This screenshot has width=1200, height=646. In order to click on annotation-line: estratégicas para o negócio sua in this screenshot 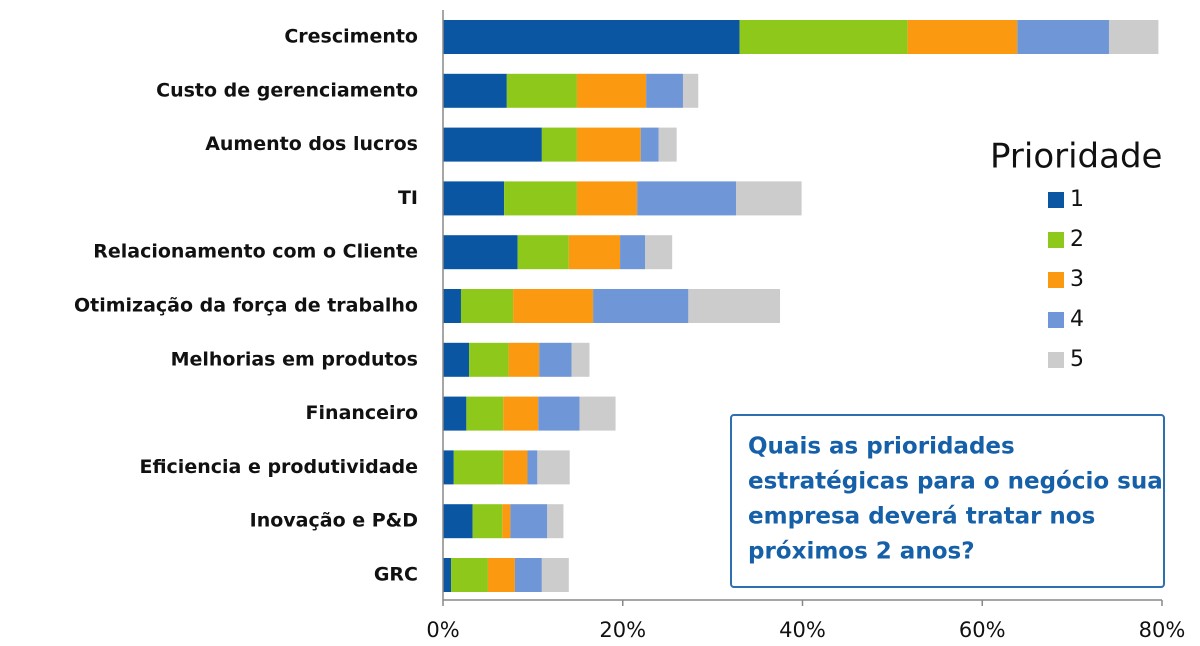, I will do `click(955, 482)`.